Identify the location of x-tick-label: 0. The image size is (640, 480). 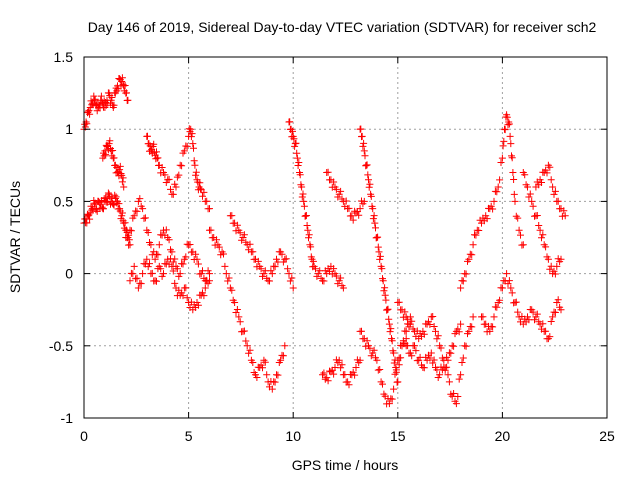
(84, 436).